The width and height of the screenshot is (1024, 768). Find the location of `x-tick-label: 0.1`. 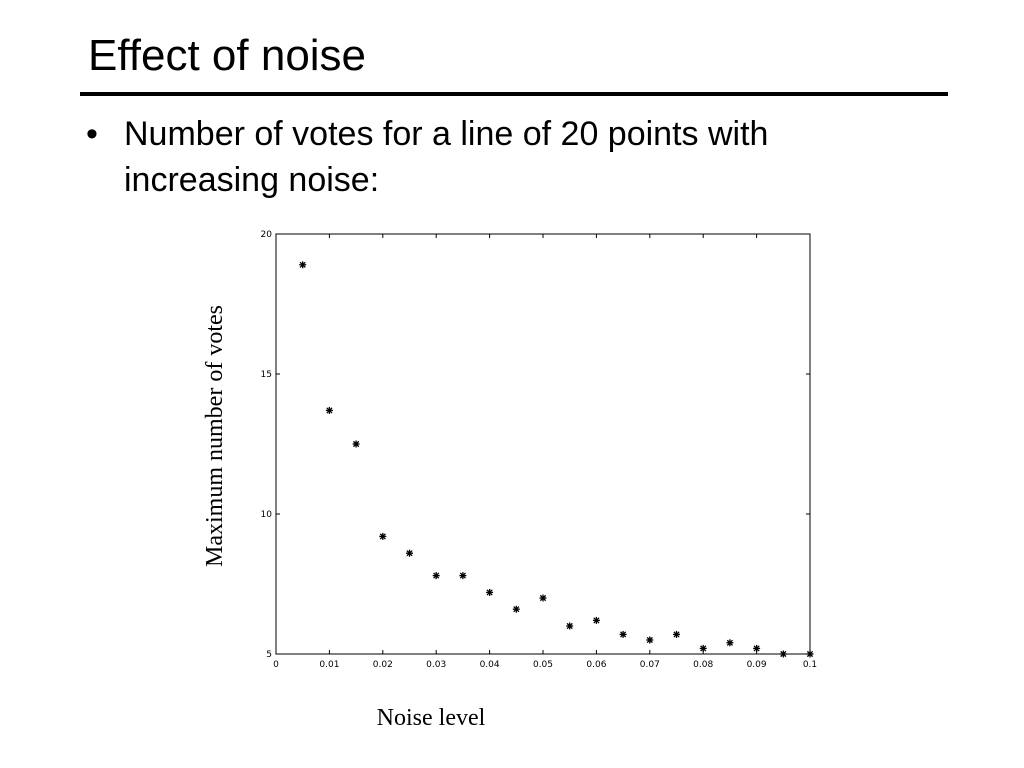

x-tick-label: 0.1 is located at coordinates (810, 665).